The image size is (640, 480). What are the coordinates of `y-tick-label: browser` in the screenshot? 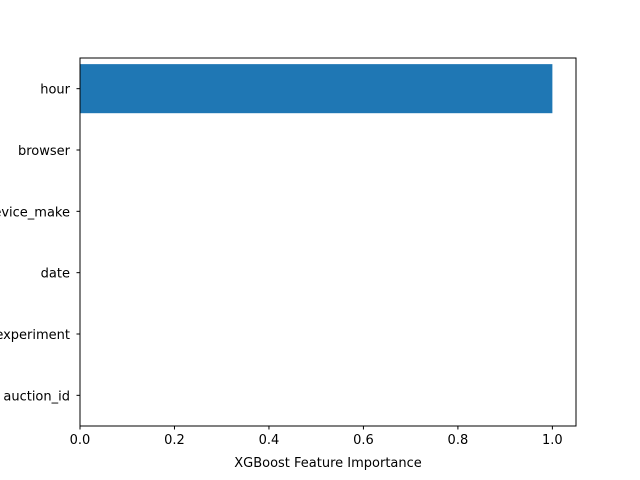 It's located at (44, 151).